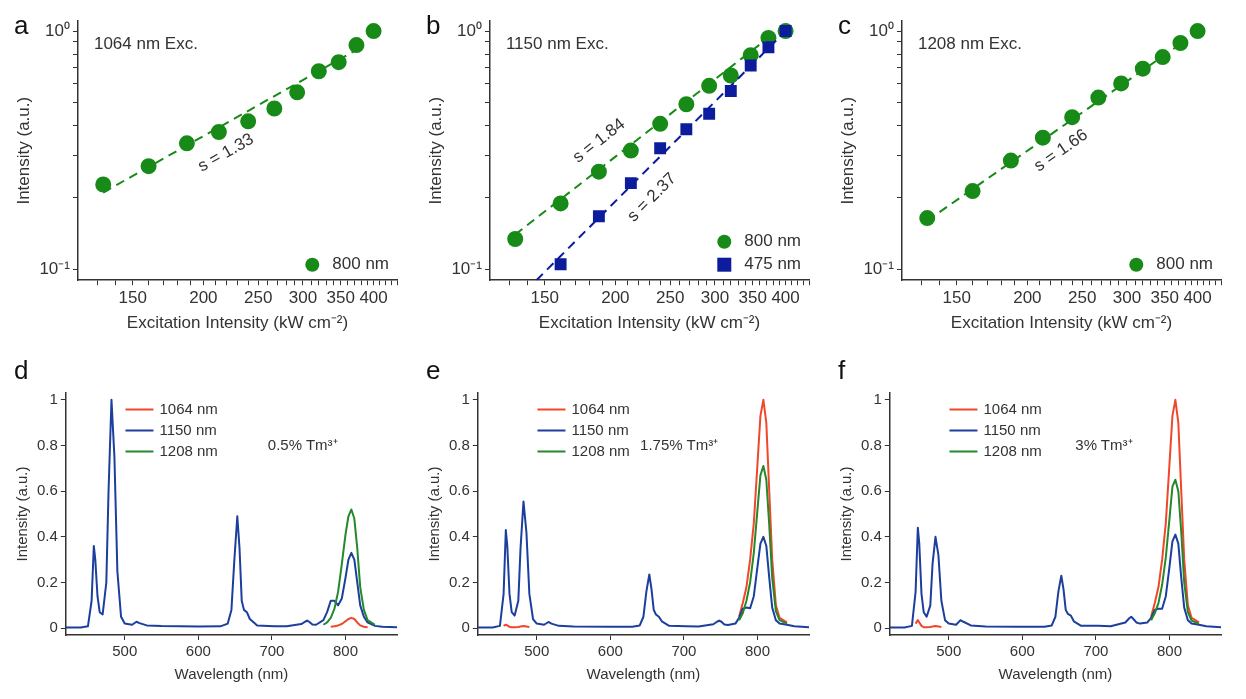 This screenshot has height=699, width=1246. Describe the element at coordinates (1061, 150) in the screenshot. I see `annotation: s = 1.66` at that location.